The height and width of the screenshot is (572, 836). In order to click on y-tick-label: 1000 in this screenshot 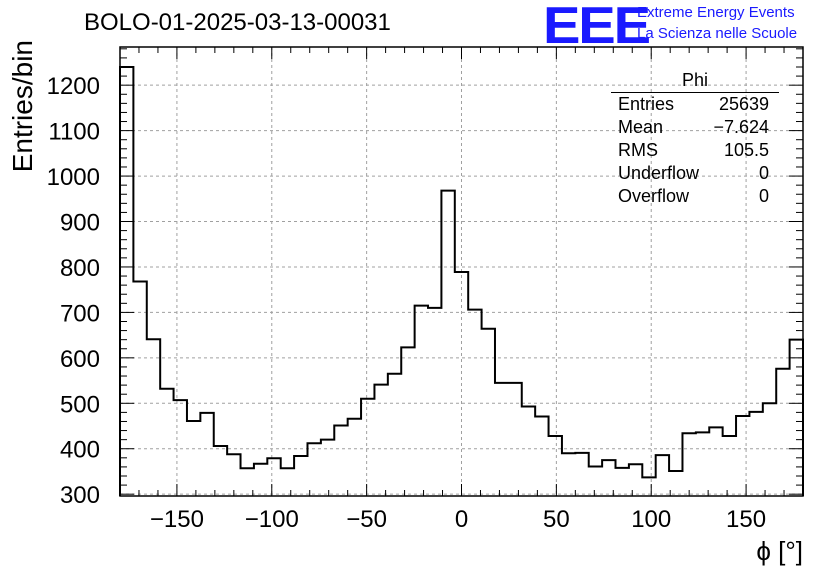, I will do `click(73, 177)`.